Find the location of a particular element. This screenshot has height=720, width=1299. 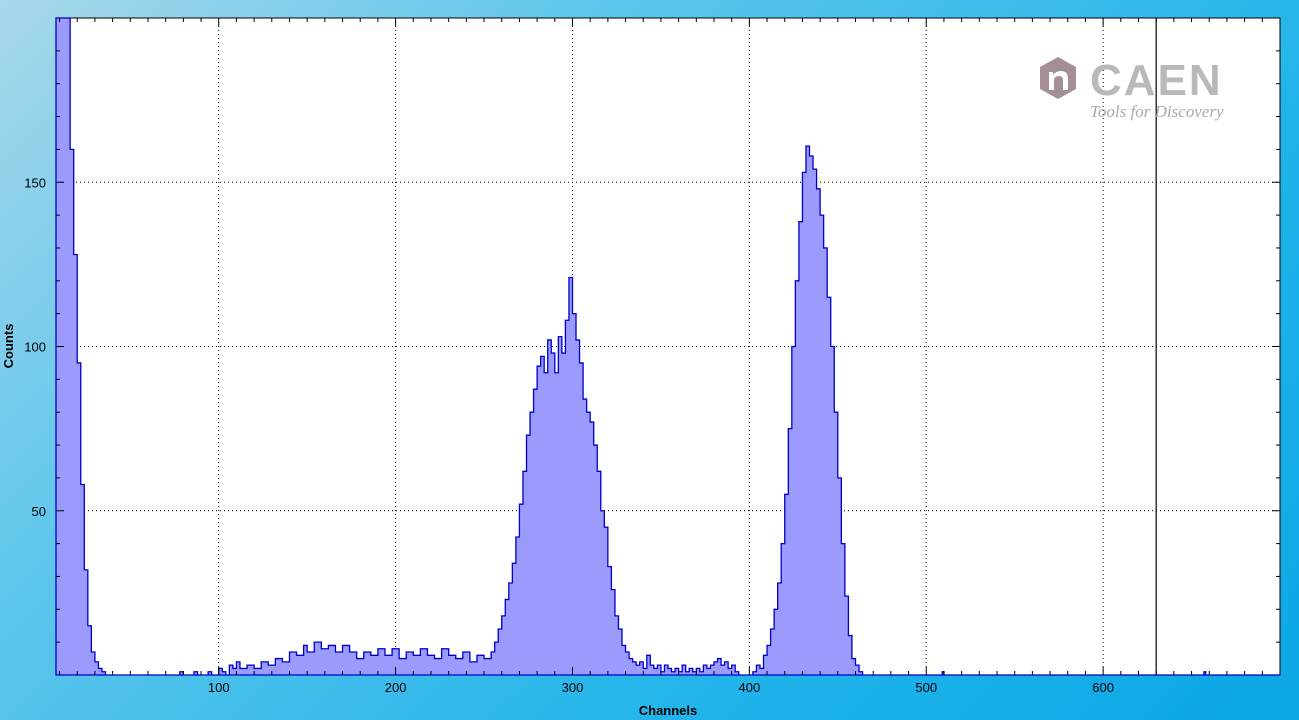

y-axis-title: Counts is located at coordinates (8, 346).